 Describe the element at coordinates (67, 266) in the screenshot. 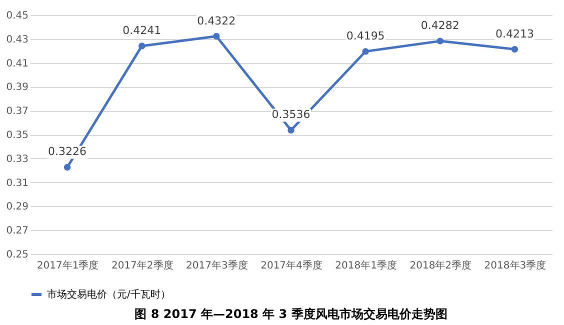

I see `x-tick-label: 2017年1季度` at that location.